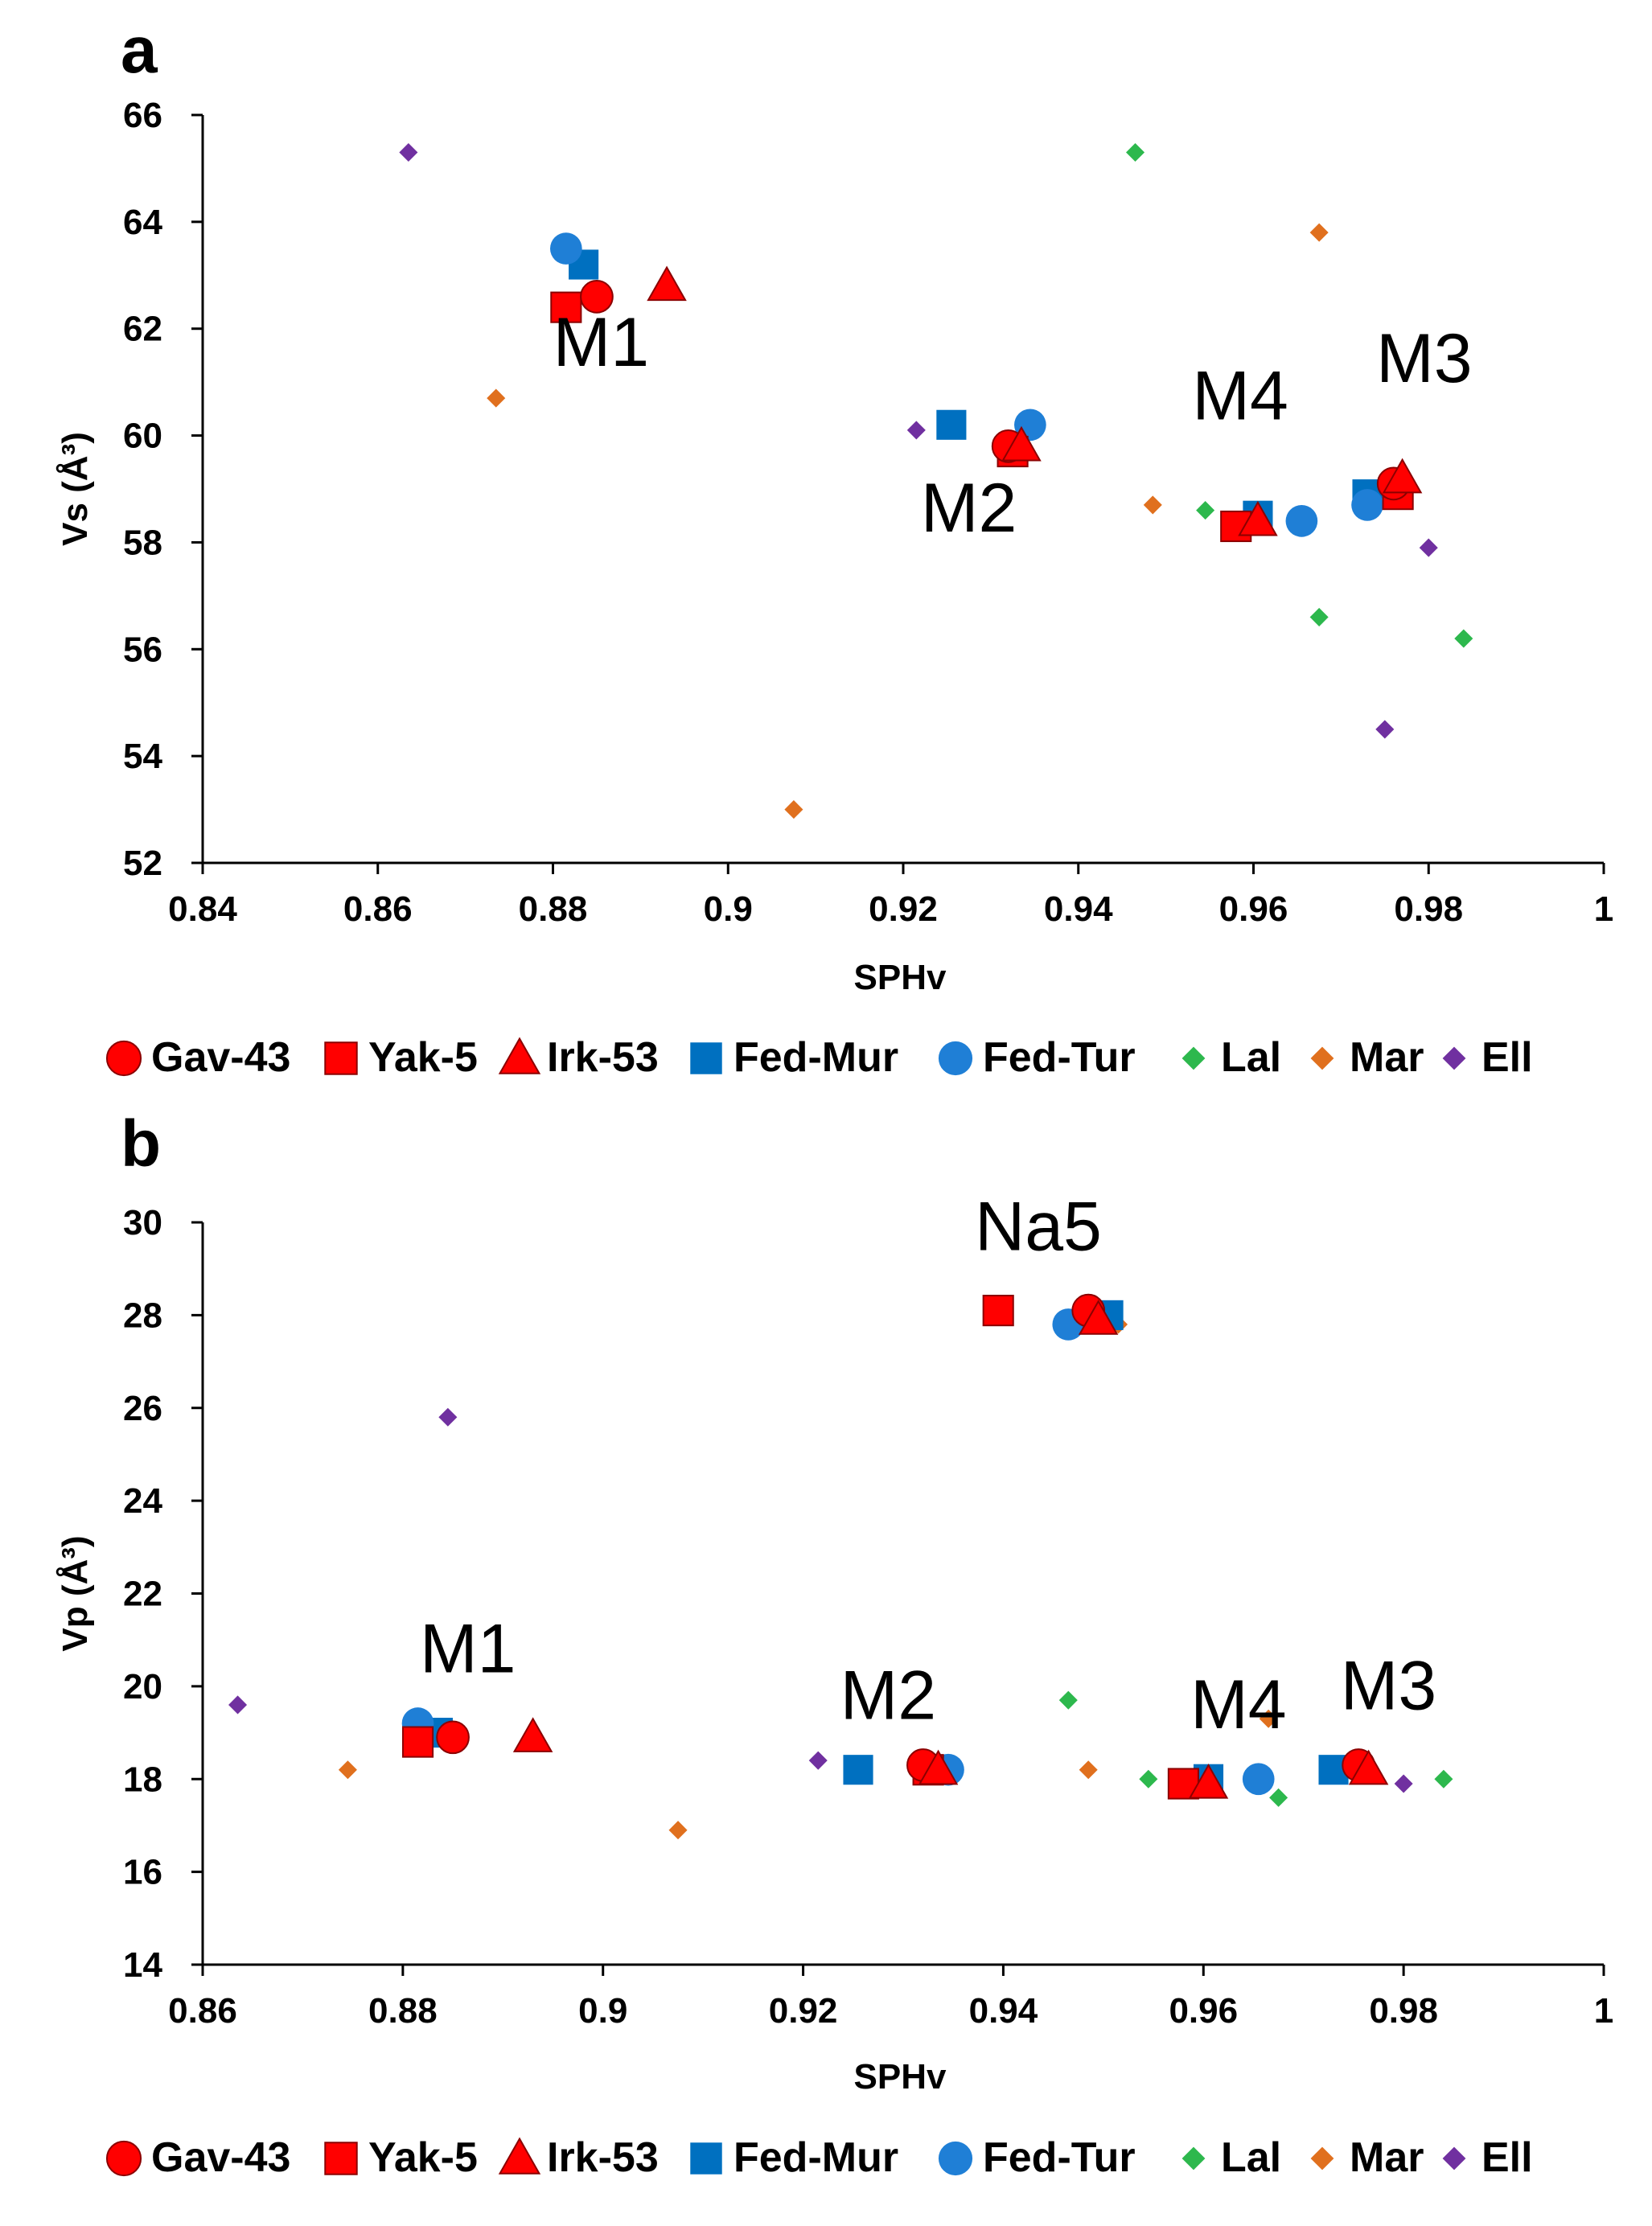 This screenshot has height=2226, width=1652. I want to click on y-tick-label: 26, so click(142, 1408).